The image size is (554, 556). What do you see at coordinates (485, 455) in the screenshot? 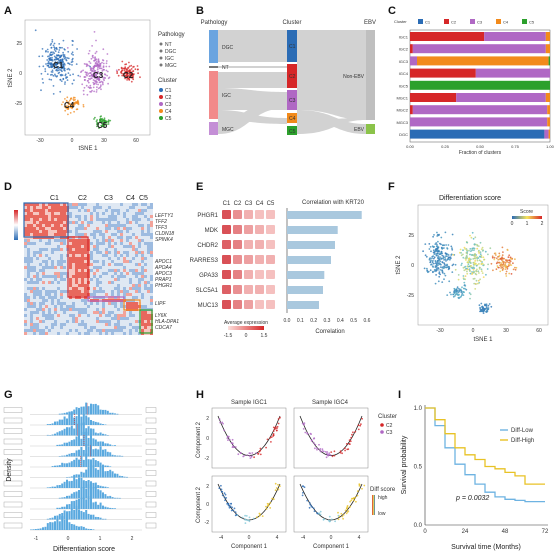
I see `survival-curves` at bounding box center [485, 455].